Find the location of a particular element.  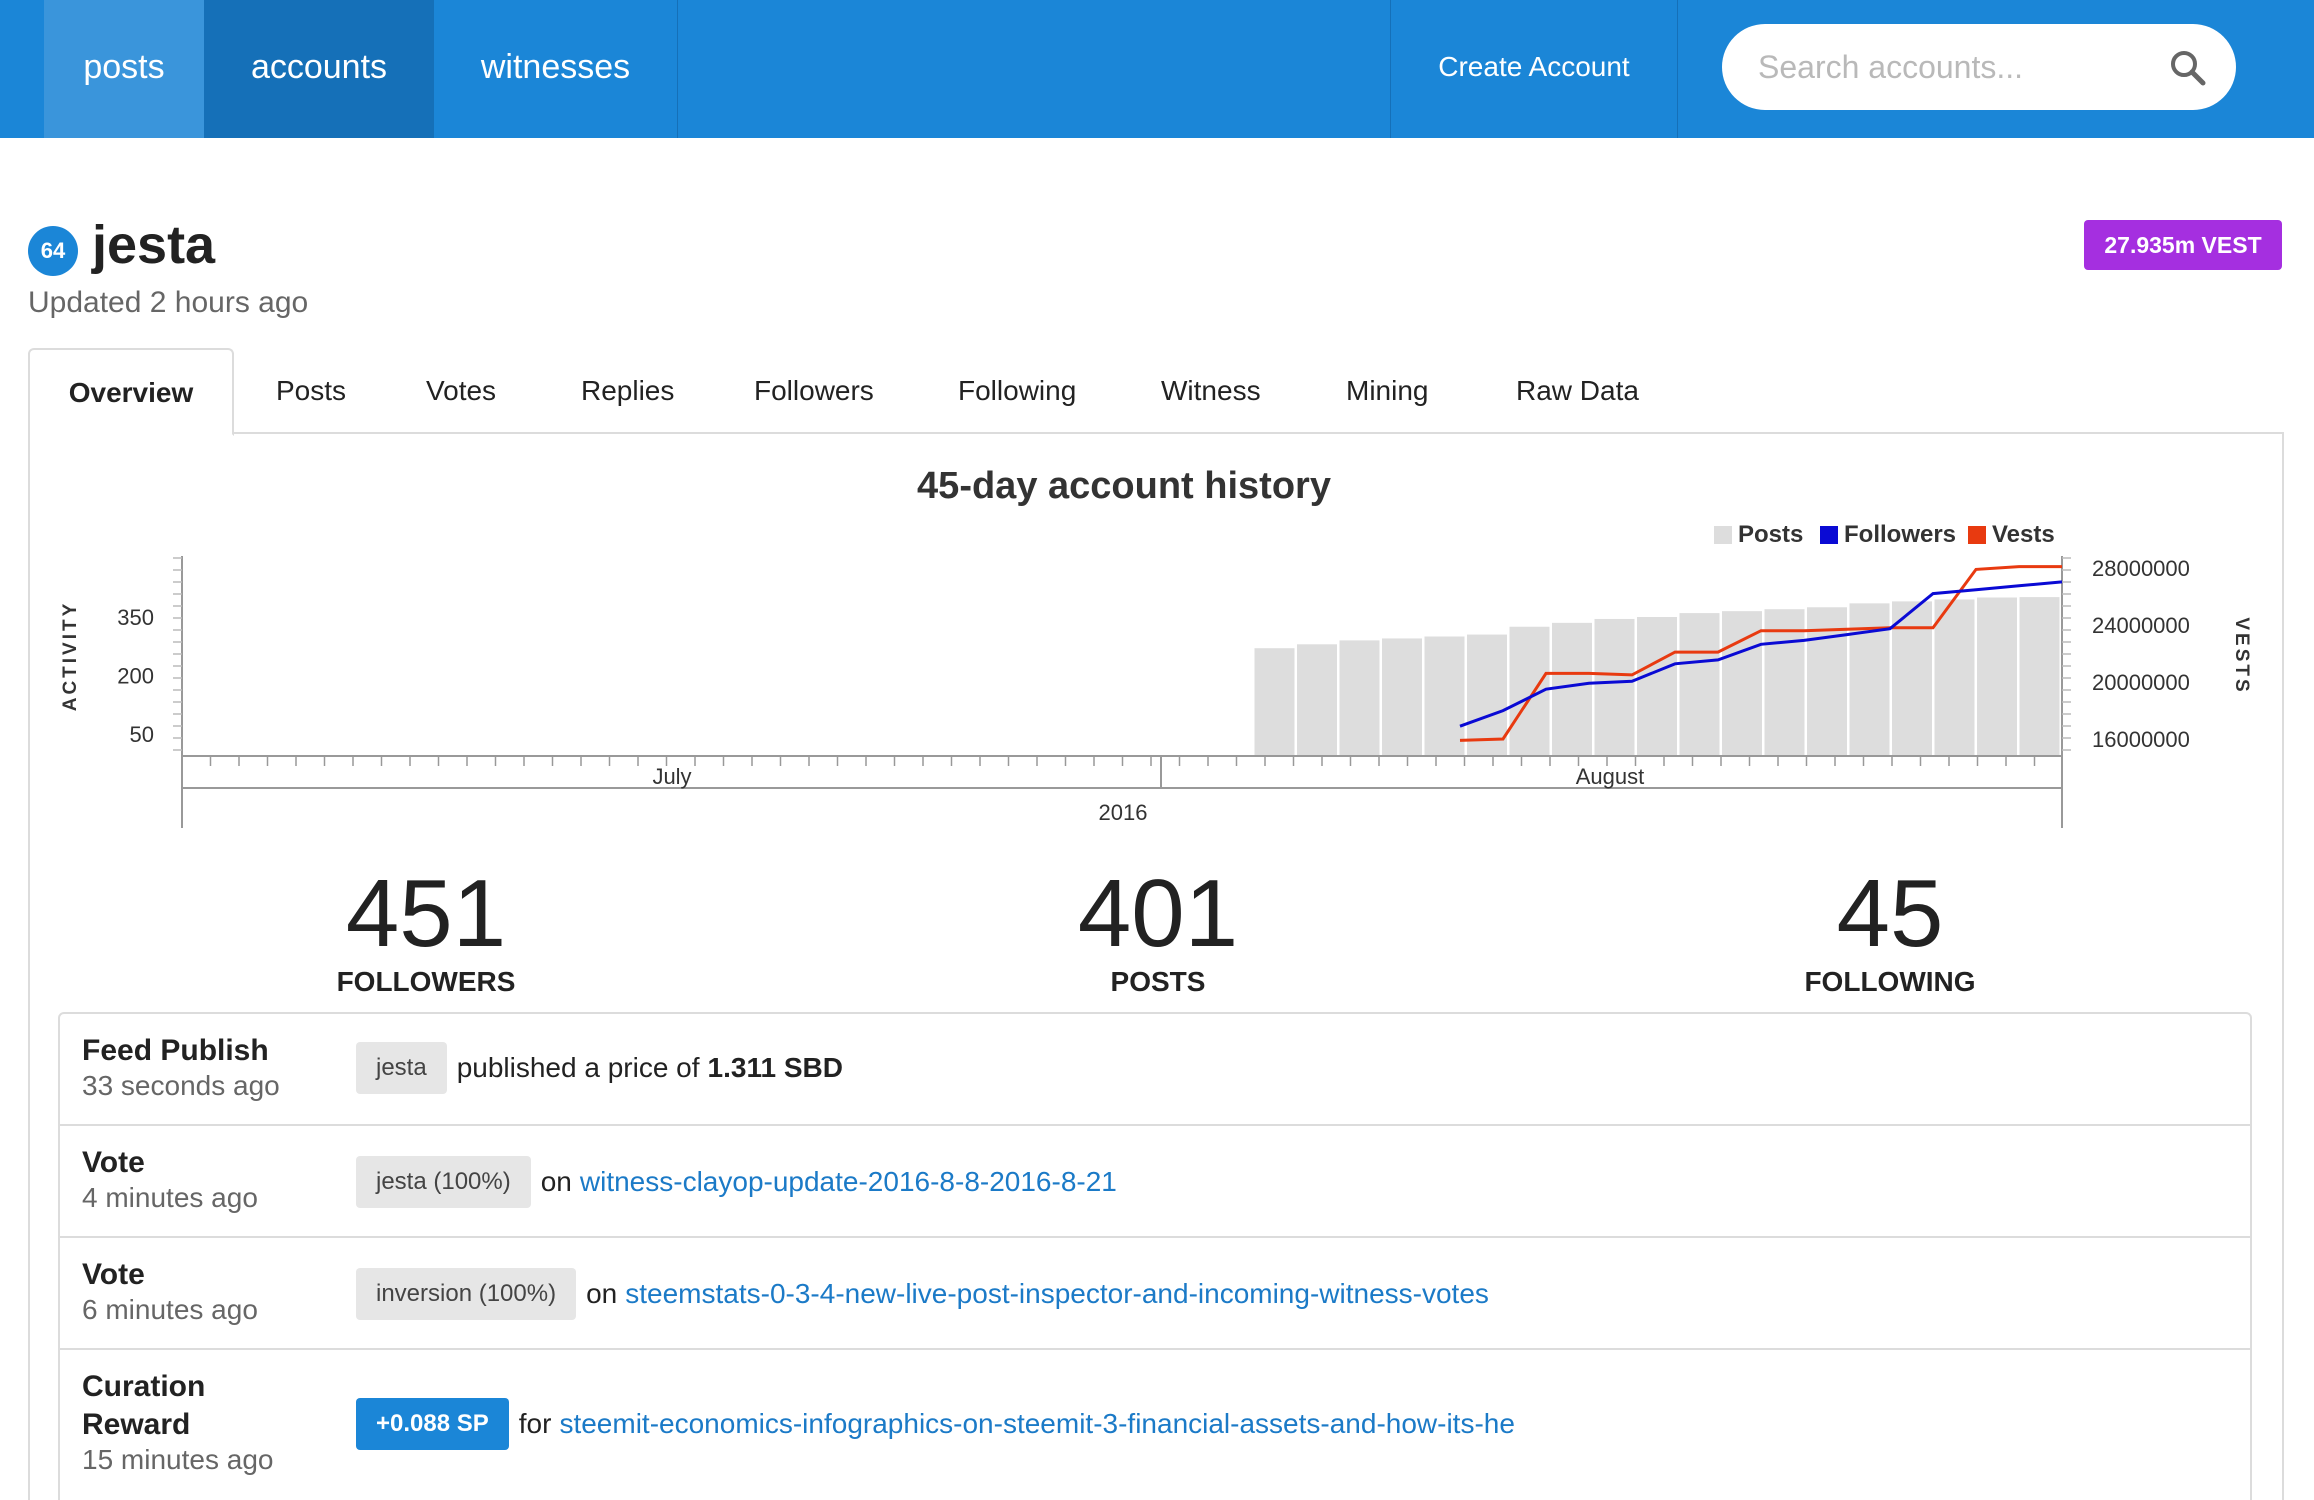

nav-witnesses: witnesses is located at coordinates (556, 69).